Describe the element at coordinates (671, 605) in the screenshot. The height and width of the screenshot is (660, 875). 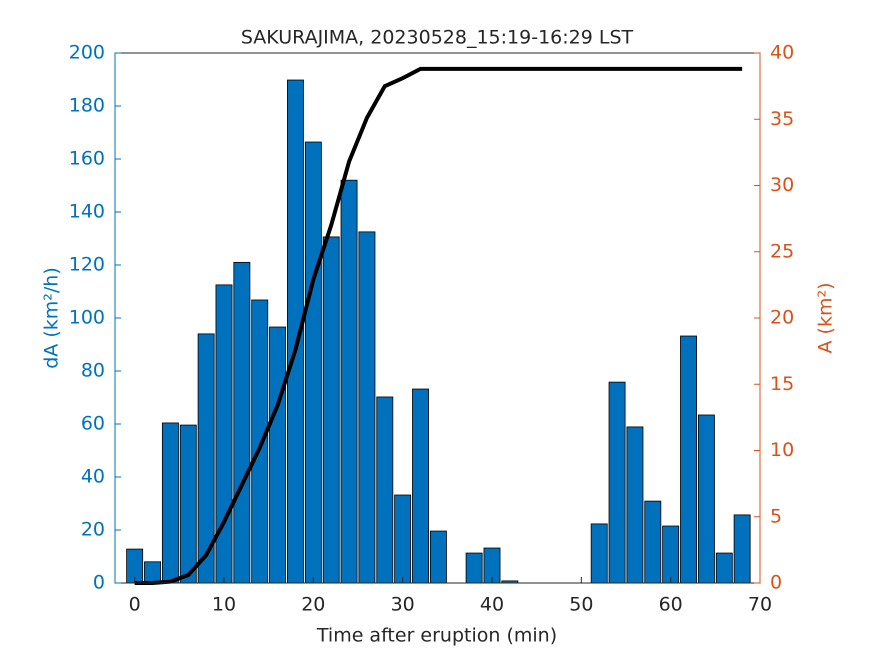
I see `x-tick-label: 60` at that location.